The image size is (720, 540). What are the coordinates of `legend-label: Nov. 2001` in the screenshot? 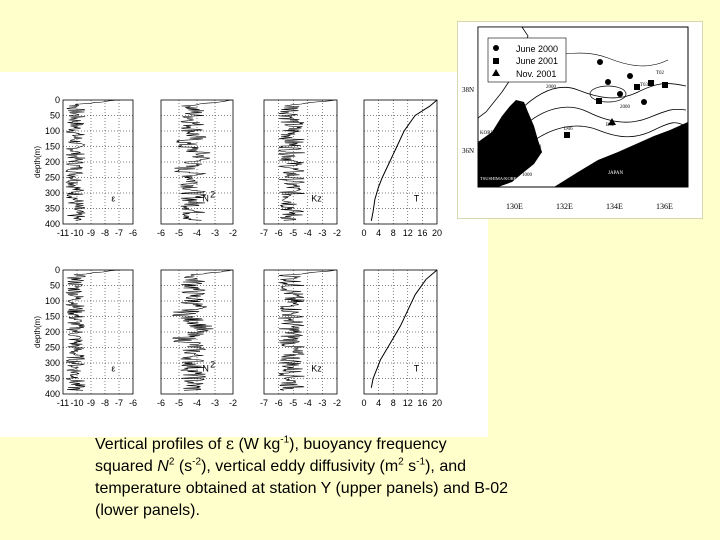 It's located at (536, 74).